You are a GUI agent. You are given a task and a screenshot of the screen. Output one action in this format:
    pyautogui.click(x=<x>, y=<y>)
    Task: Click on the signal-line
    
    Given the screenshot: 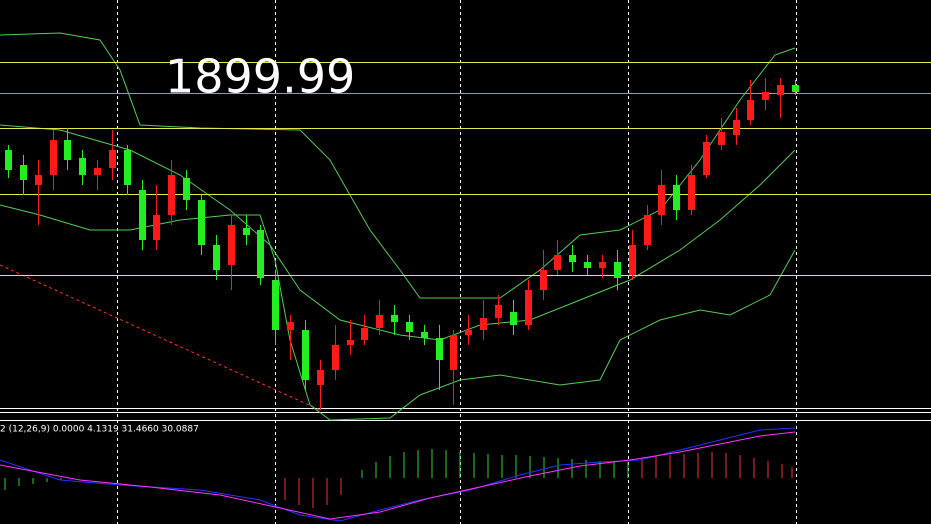 What is the action you would take?
    pyautogui.click(x=398, y=475)
    